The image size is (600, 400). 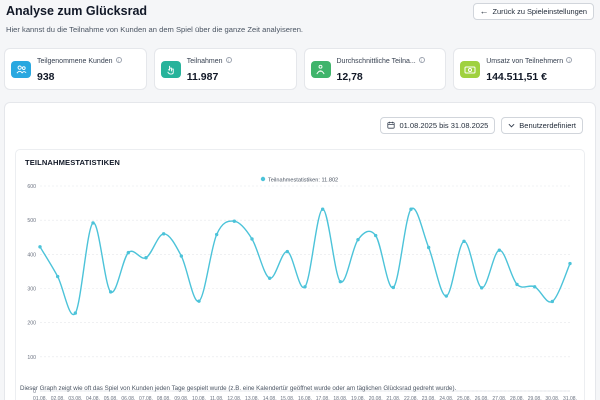 What do you see at coordinates (438, 125) in the screenshot?
I see `date-range-picker: 01.08.2025 bis 31.08.2025` at bounding box center [438, 125].